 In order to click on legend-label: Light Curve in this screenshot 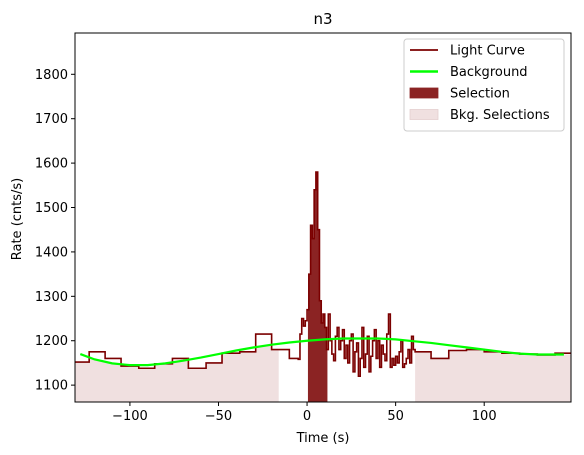, I will do `click(487, 51)`.